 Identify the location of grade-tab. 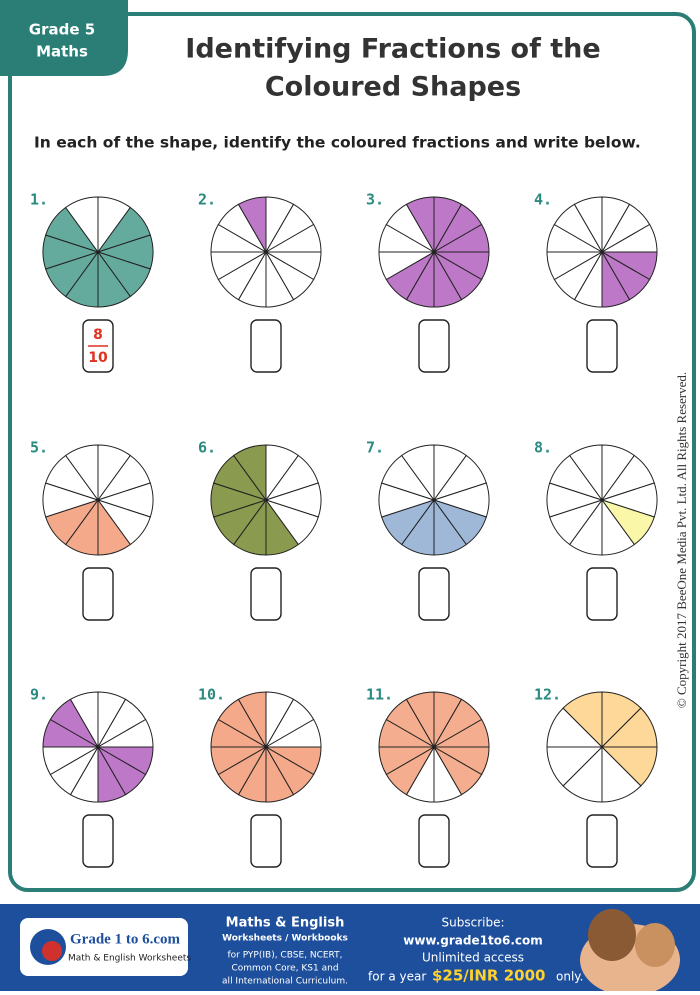
(64, 38).